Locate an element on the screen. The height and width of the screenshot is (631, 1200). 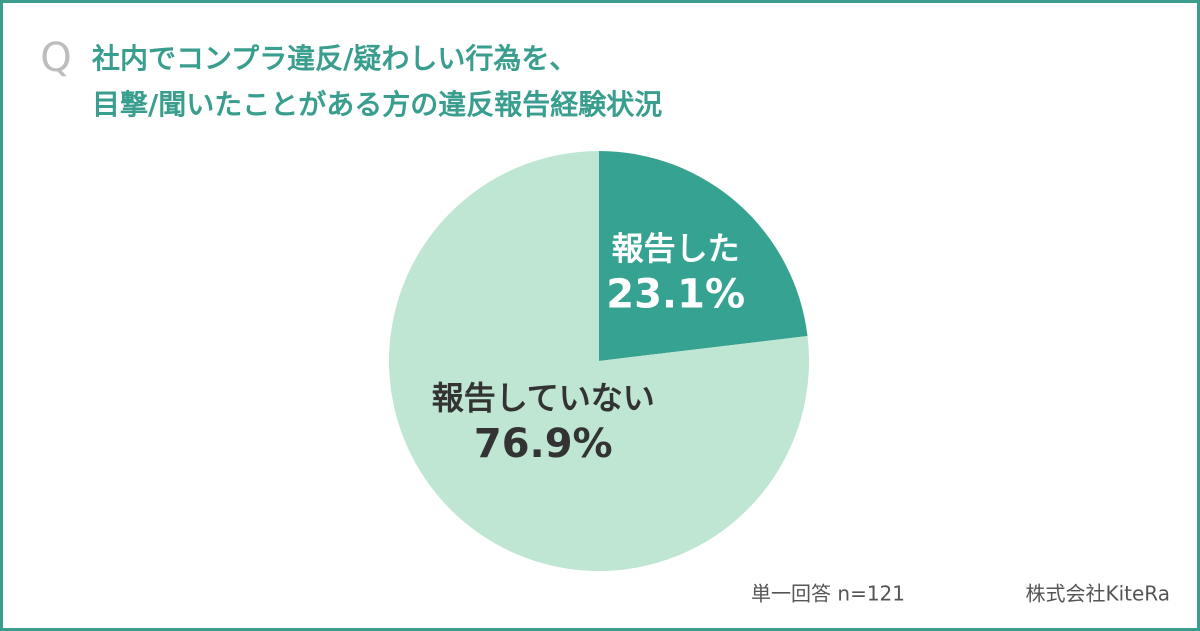
note: 単一回答 n=121 is located at coordinates (828, 594).